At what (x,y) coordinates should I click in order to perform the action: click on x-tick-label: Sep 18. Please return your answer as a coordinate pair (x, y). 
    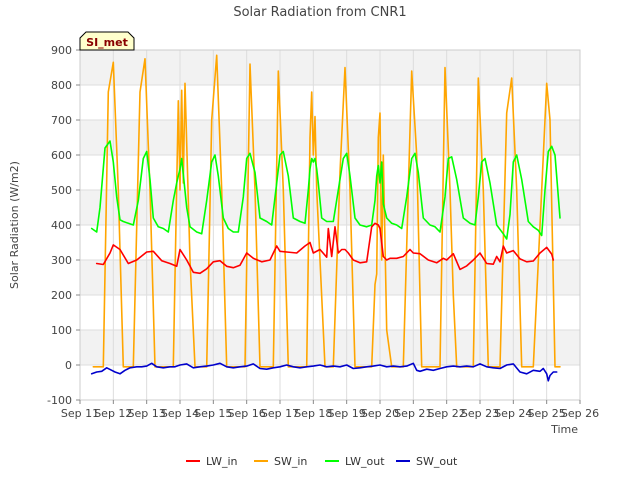
    Looking at the image, I should click on (313, 413).